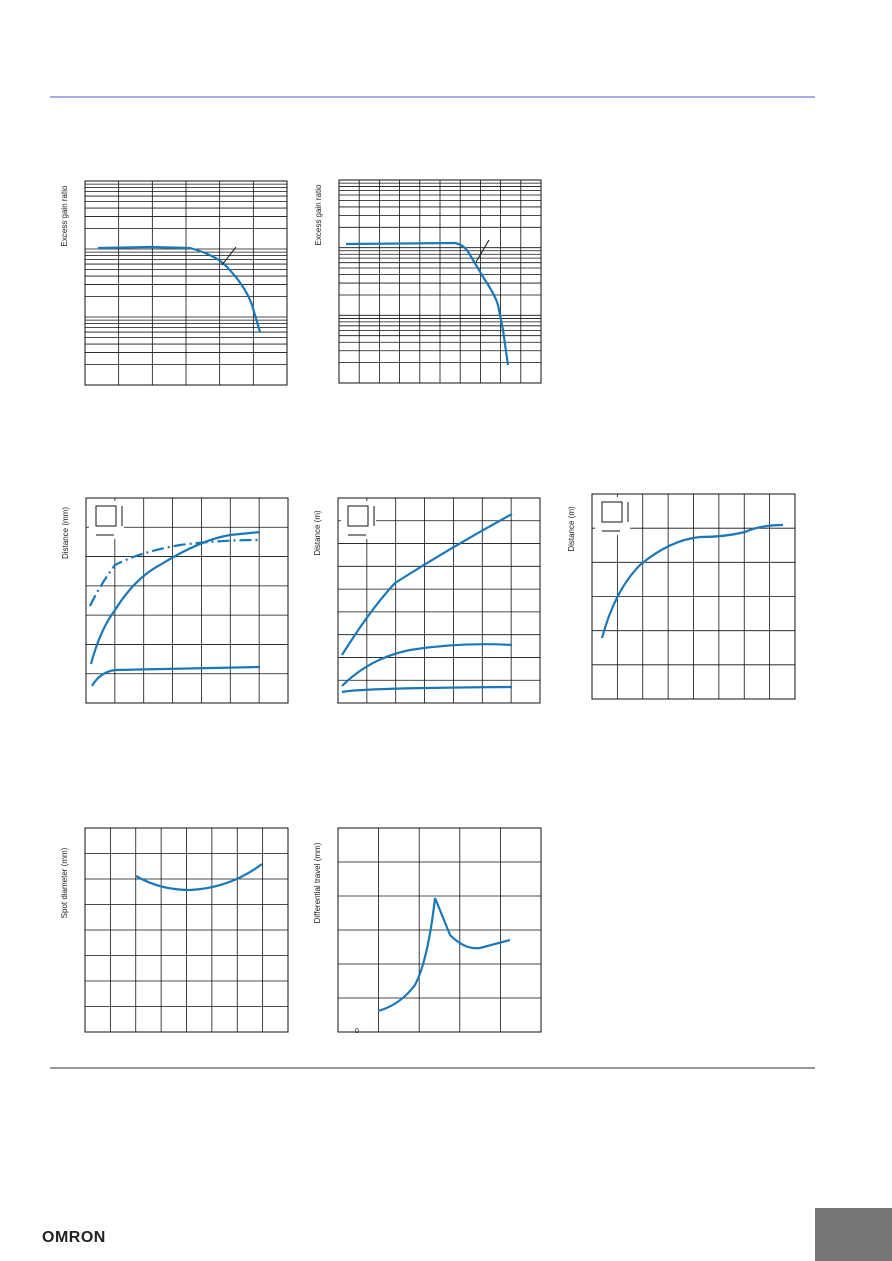  I want to click on y-axis-label: Spot diameter (mm), so click(64, 882).